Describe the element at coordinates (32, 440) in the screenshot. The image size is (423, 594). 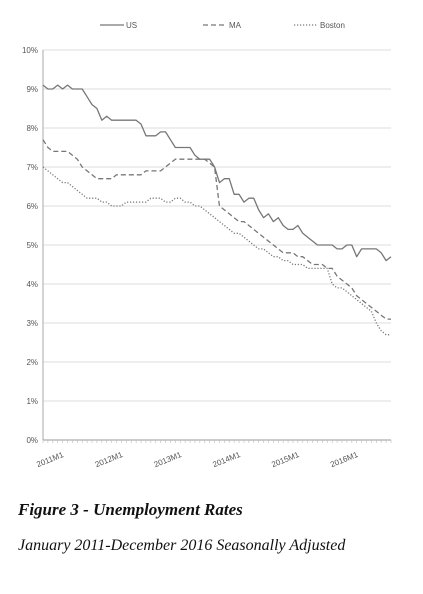
I see `y-tick-label: 0%` at that location.